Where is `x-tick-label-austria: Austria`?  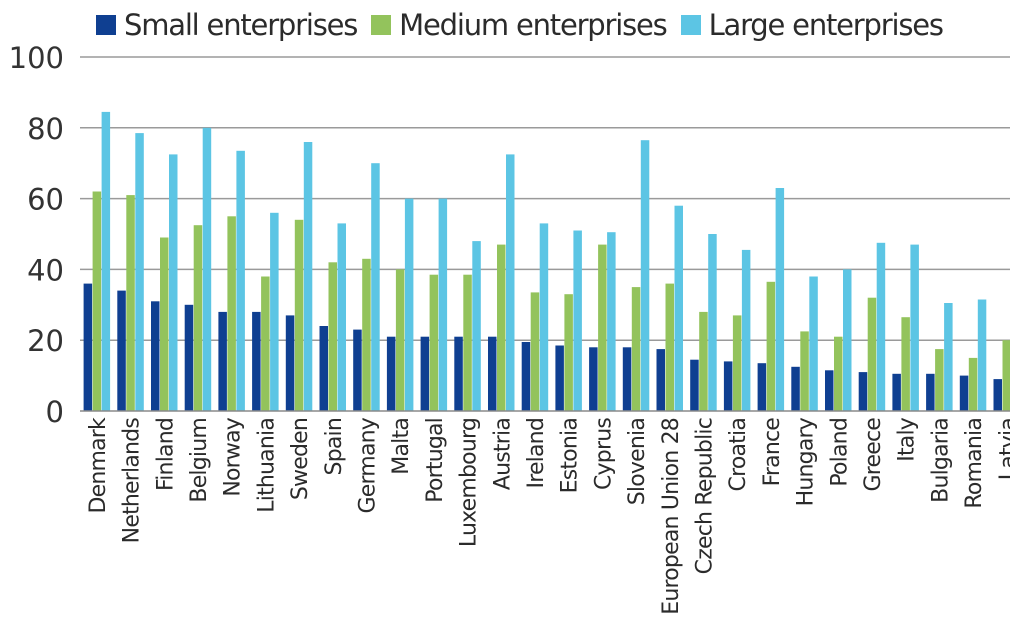 x-tick-label-austria: Austria is located at coordinates (502, 454).